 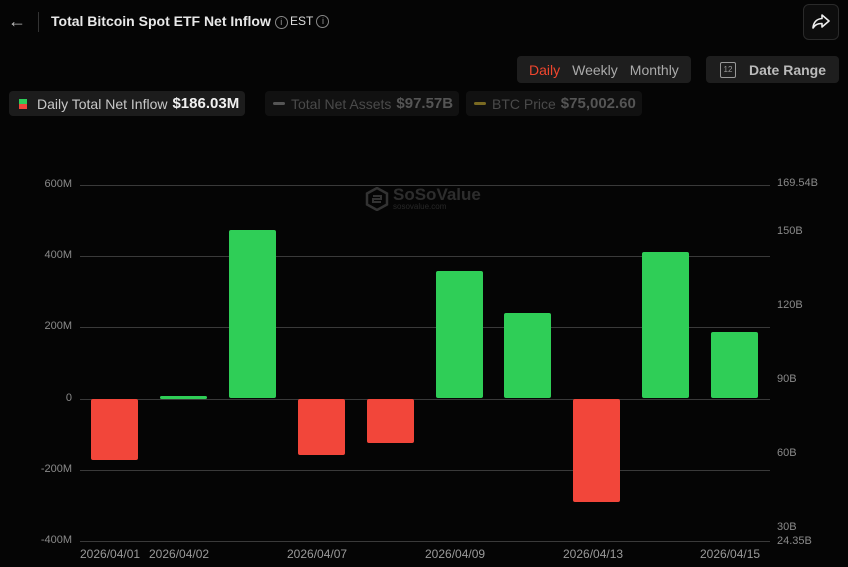 What do you see at coordinates (790, 305) in the screenshot?
I see `y-axis-right-tick: 120B` at bounding box center [790, 305].